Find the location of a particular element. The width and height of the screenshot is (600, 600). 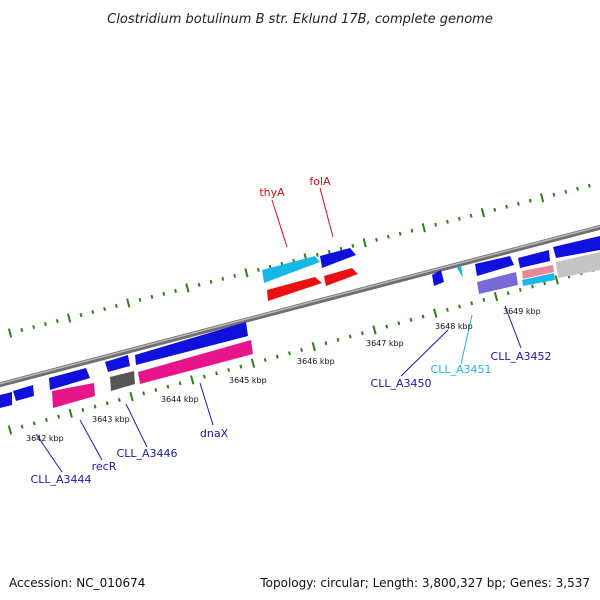

gene-label-thyA: thyA is located at coordinates (272, 192).